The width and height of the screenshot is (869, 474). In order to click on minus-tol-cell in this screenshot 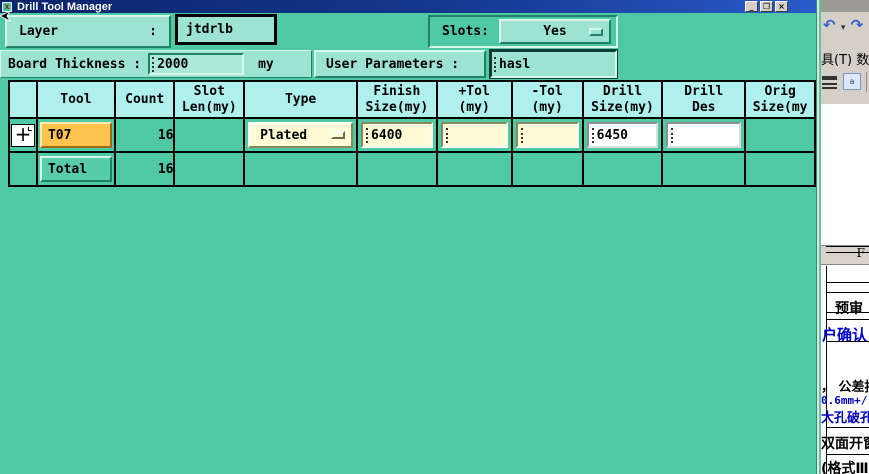, I will do `click(547, 135)`.